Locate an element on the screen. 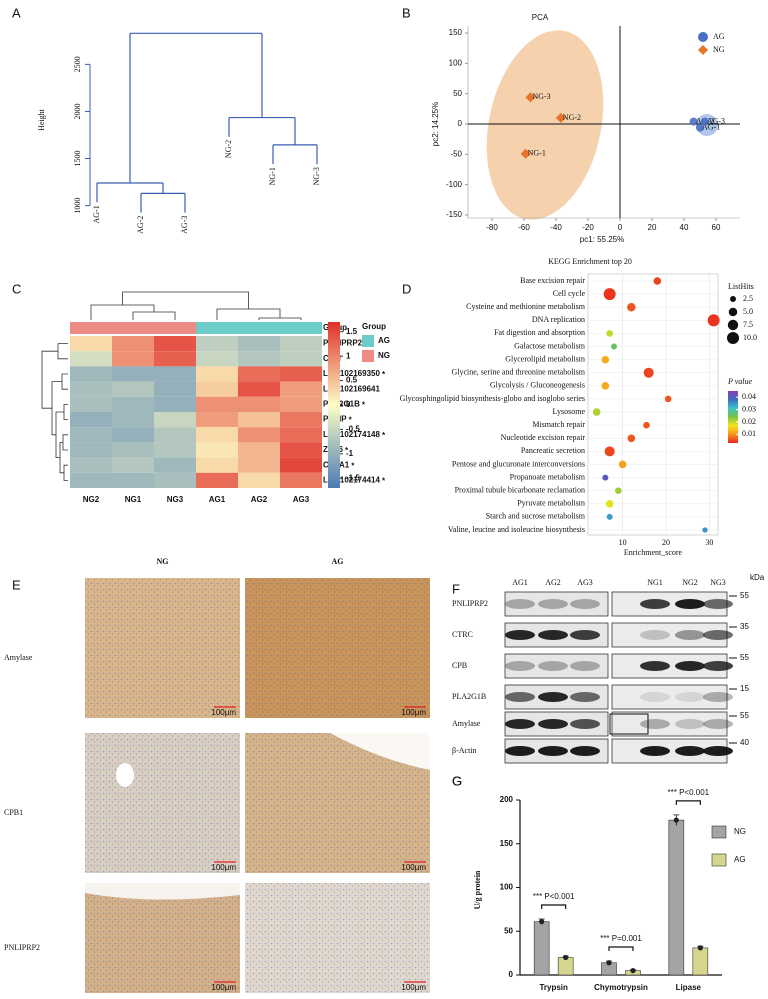  colorbar-label: 0.02 is located at coordinates (749, 421).